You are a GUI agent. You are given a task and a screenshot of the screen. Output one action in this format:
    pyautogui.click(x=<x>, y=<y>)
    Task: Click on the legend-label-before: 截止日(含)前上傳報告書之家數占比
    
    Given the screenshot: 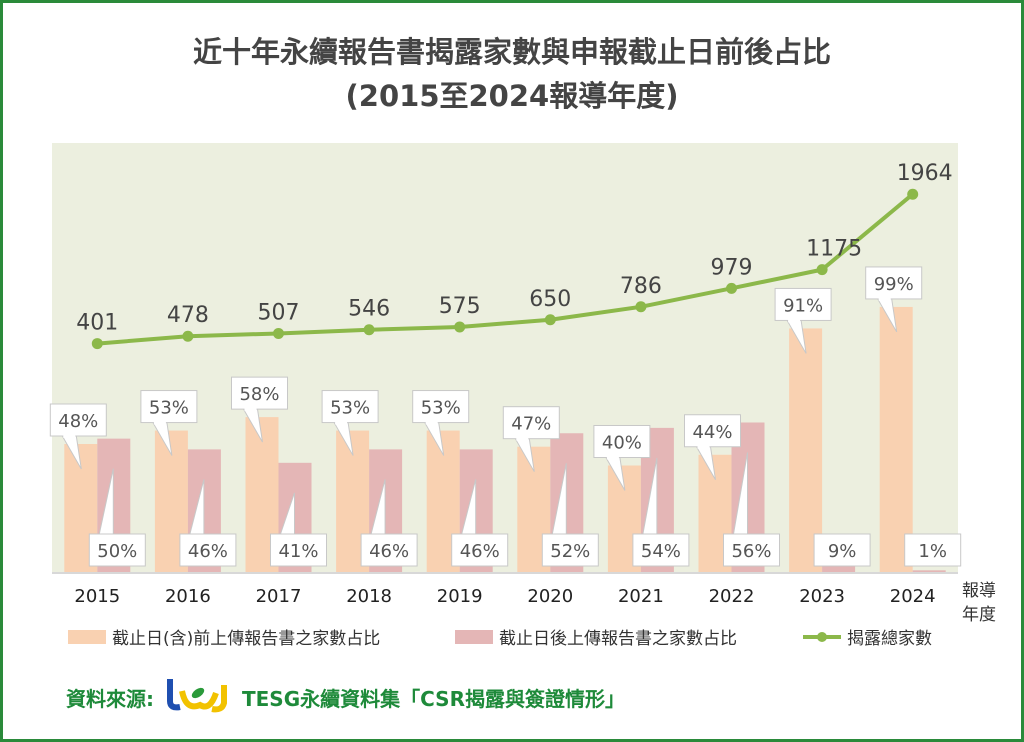 What is the action you would take?
    pyautogui.click(x=246, y=639)
    